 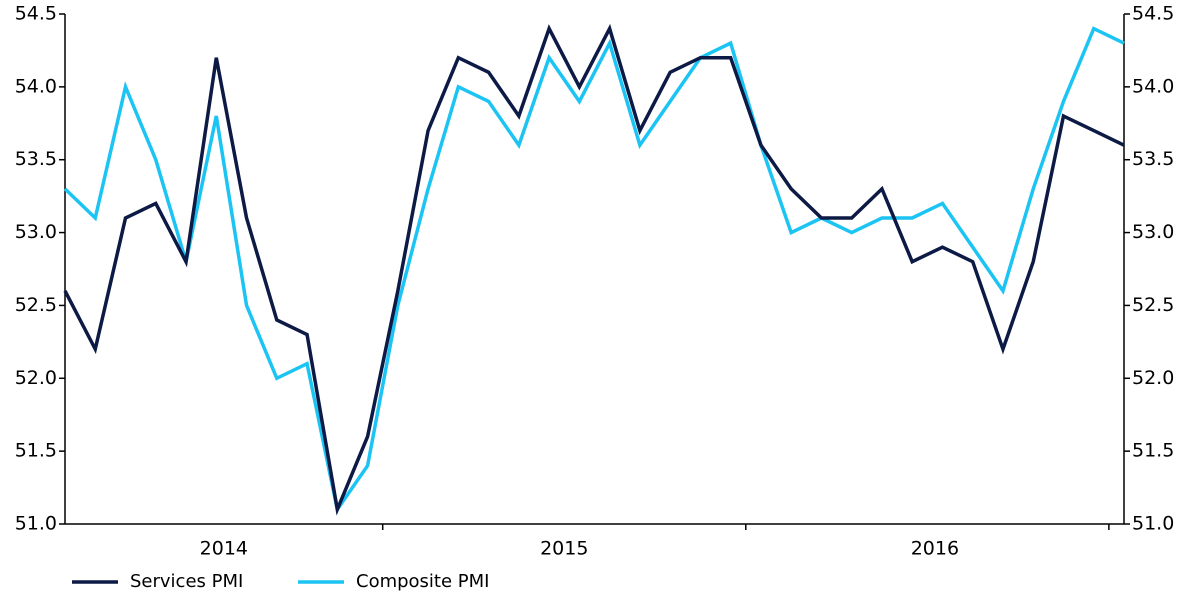 I want to click on y2-tick-label: 52.0, so click(x=1153, y=378).